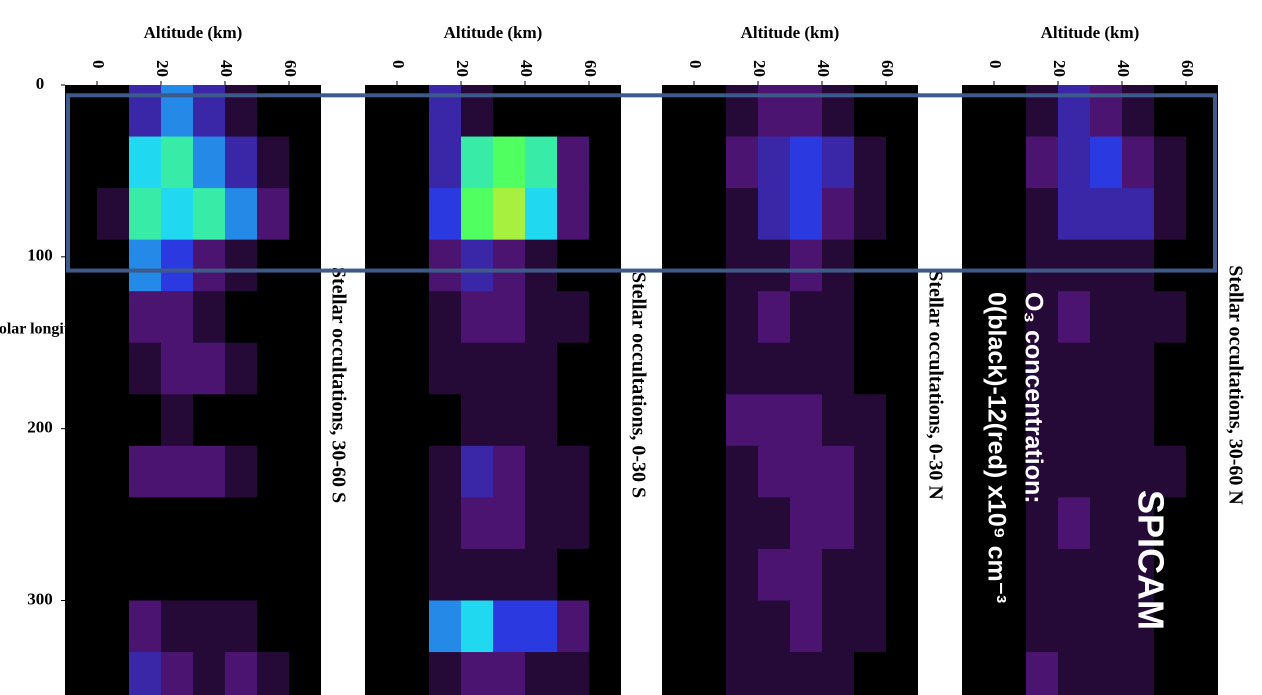 The width and height of the screenshot is (1262, 695). Describe the element at coordinates (1235, 385) in the screenshot. I see `panel-title: Stellar occultations, 30-60 N` at that location.